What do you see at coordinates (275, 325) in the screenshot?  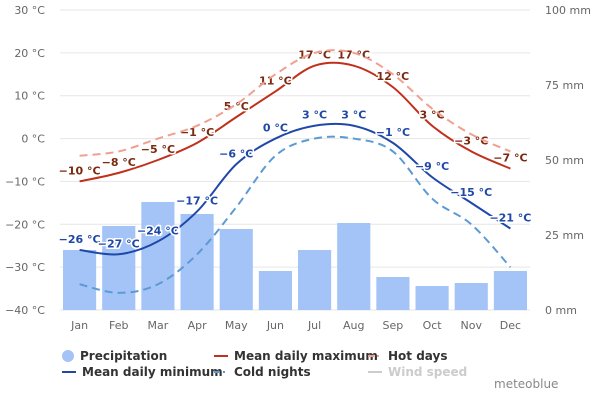 I see `x-tick: Jun` at bounding box center [275, 325].